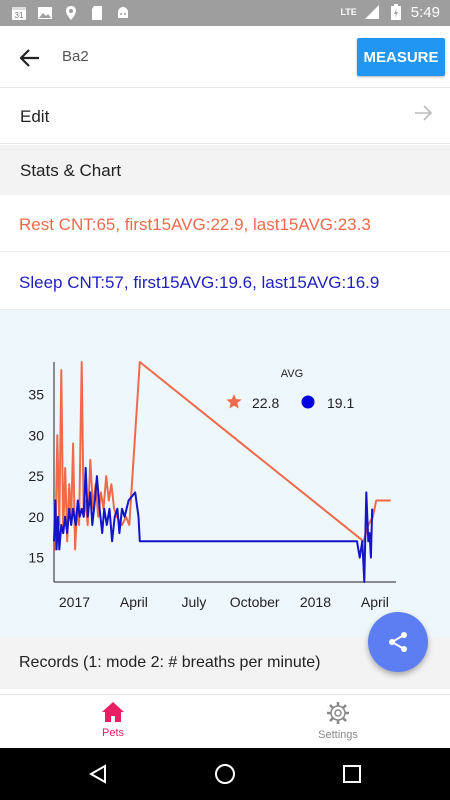 The image size is (450, 800). I want to click on y-tick-label: 20, so click(36, 517).